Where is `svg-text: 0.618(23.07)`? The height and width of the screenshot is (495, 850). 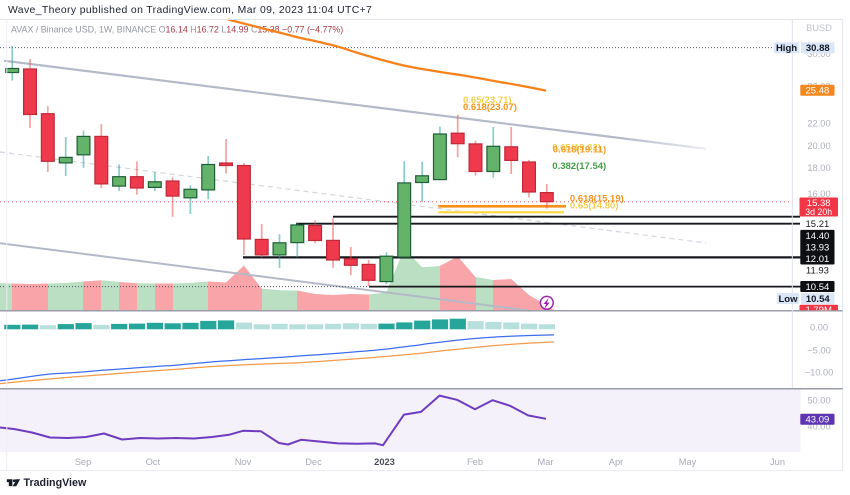
svg-text: 0.618(23.07) is located at coordinates (490, 107).